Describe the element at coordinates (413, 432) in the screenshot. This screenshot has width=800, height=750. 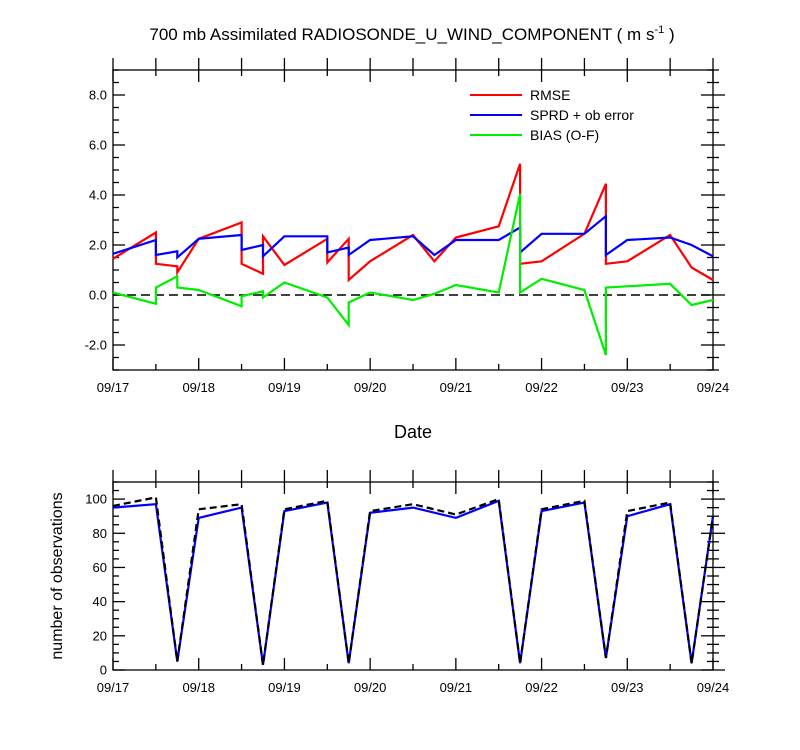
I see `x-axis-label: Date` at that location.